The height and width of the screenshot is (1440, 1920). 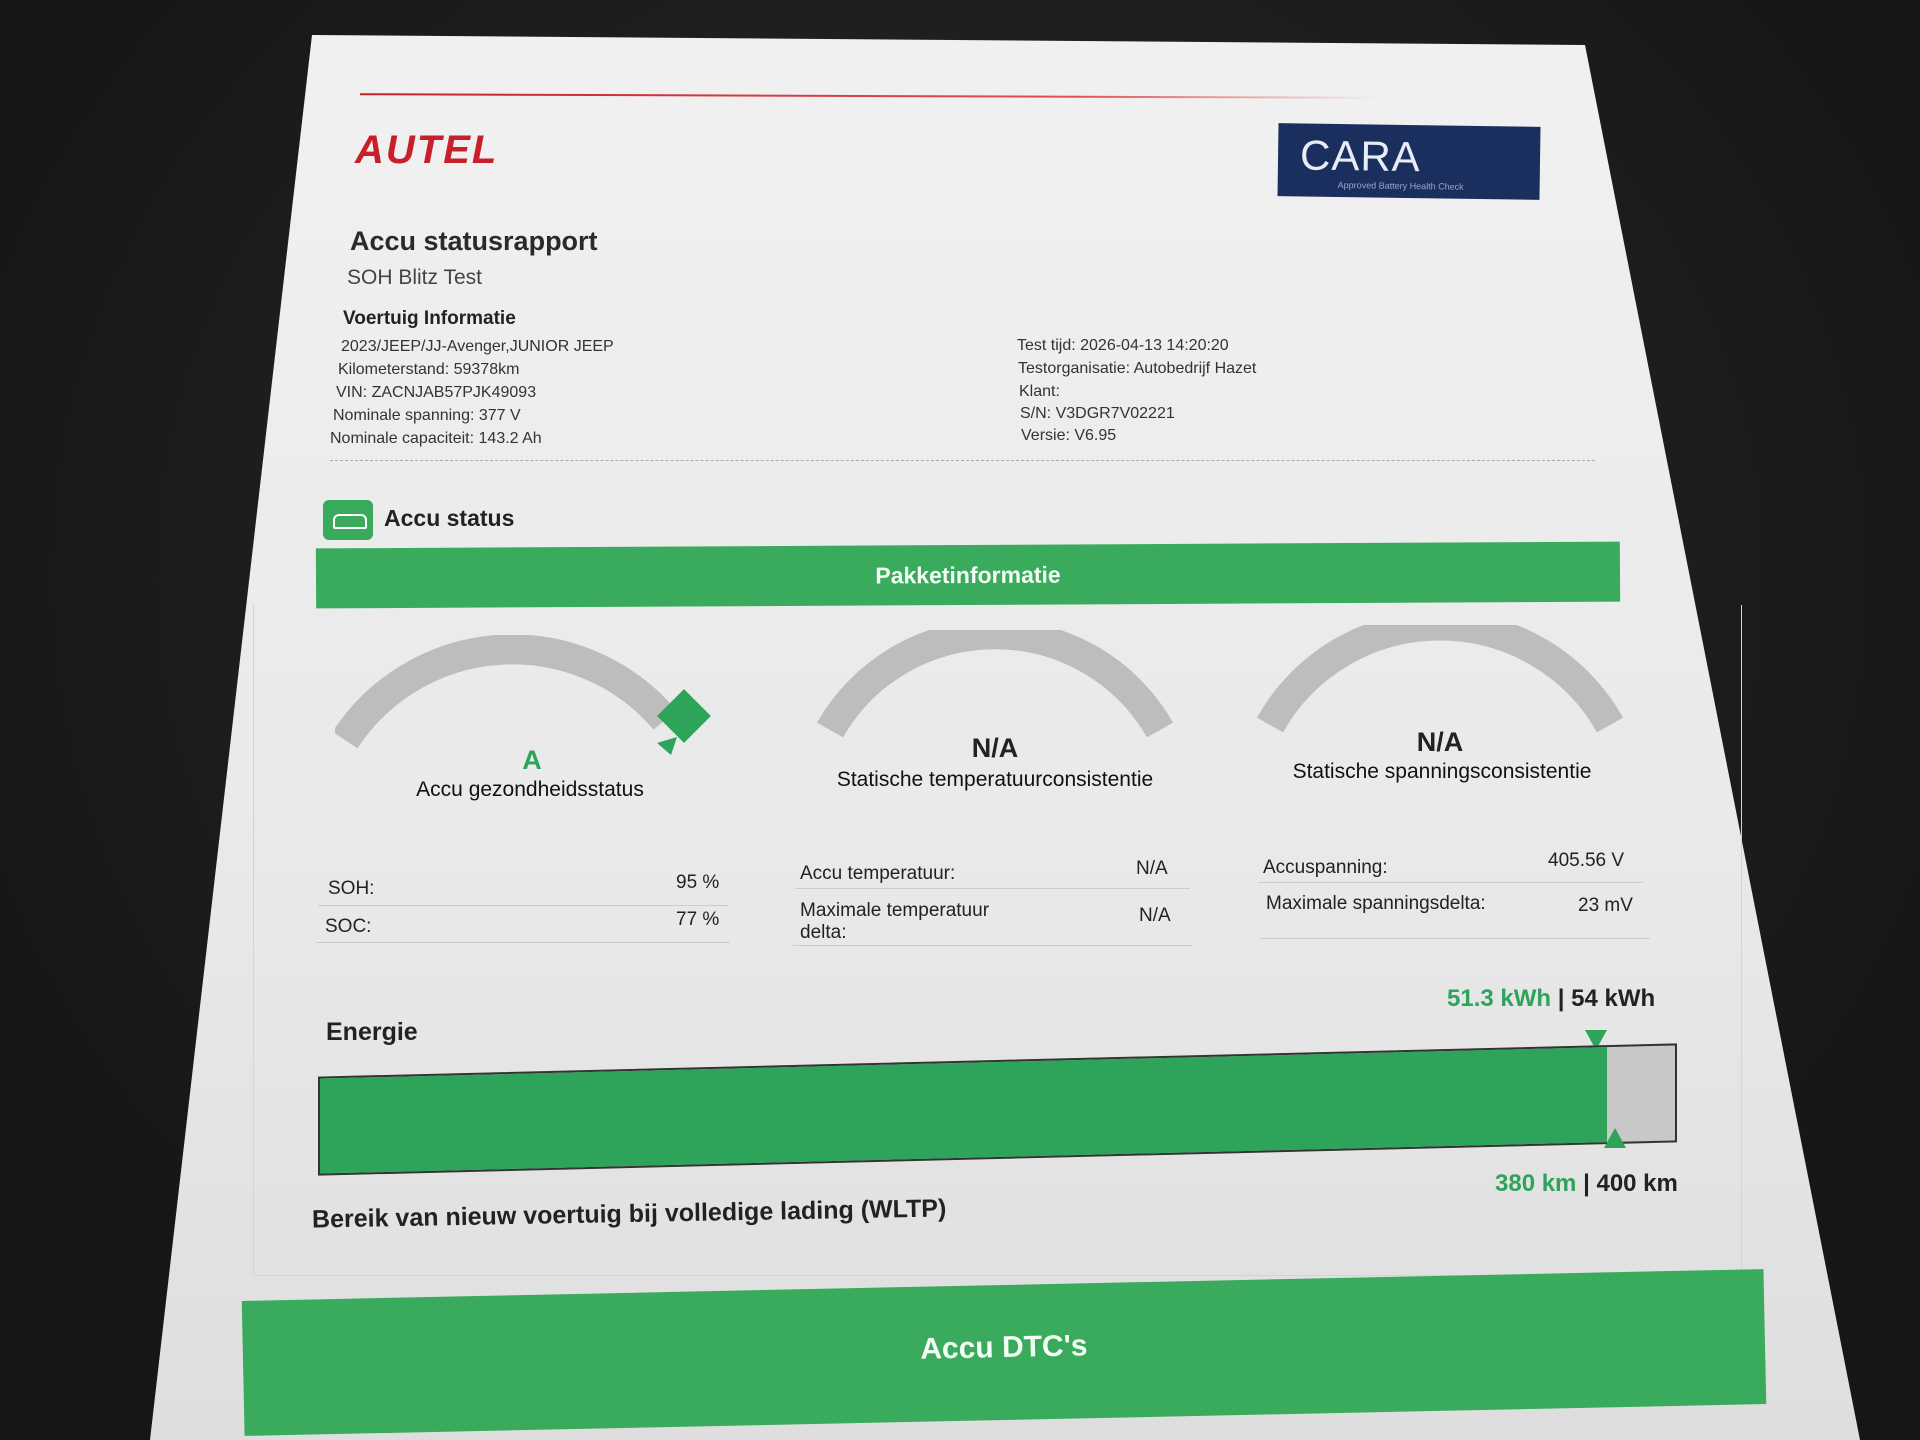 What do you see at coordinates (1586, 860) in the screenshot?
I see `accu-voltage-value: 405.56 V` at bounding box center [1586, 860].